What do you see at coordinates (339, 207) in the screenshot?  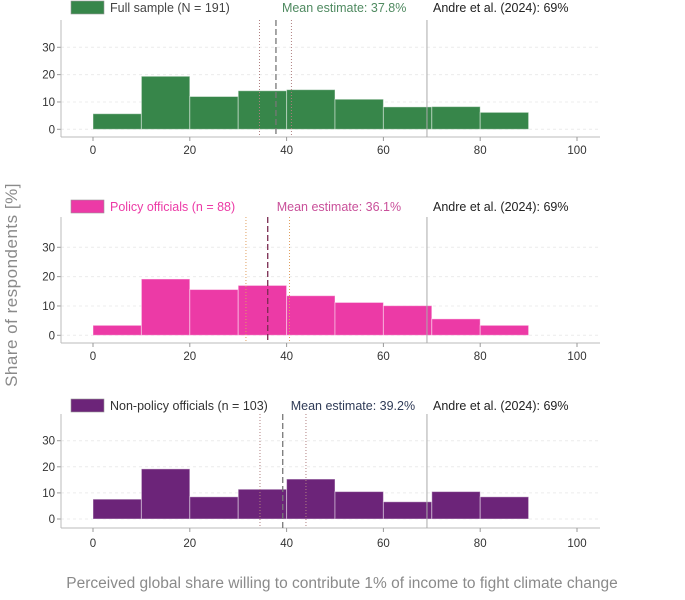 I see `mean-label: Mean estimate: 36.1%` at bounding box center [339, 207].